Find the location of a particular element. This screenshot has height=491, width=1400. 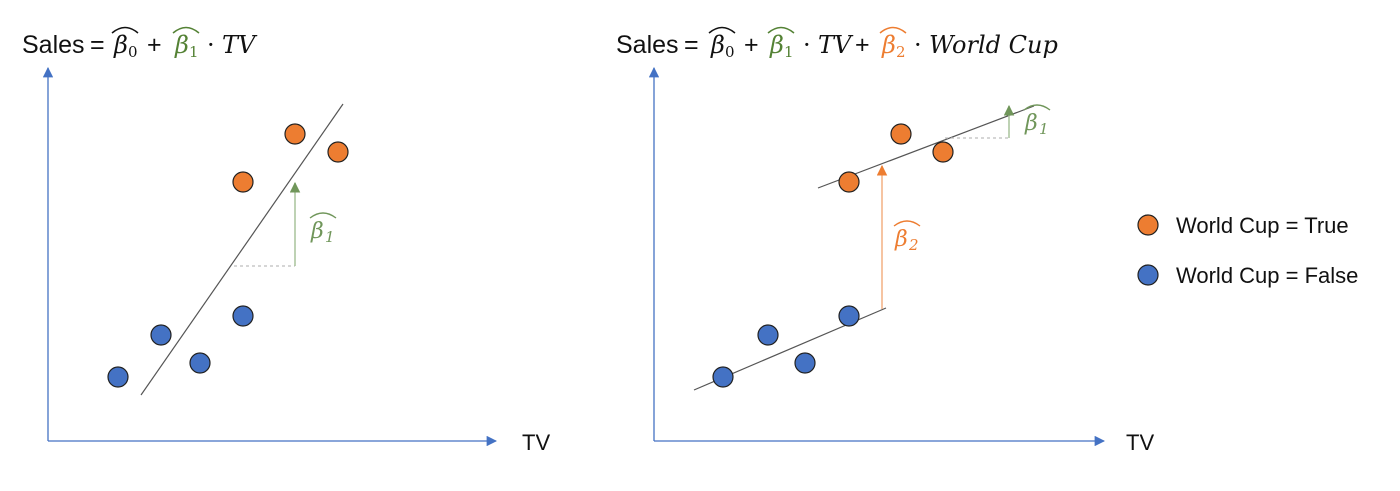

right-shift-hat is located at coordinates (907, 223).